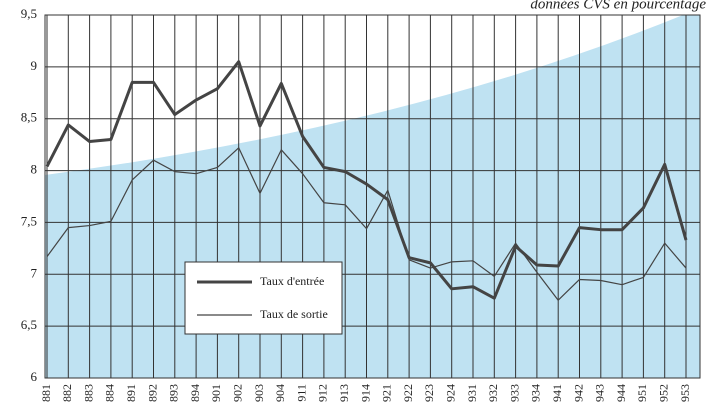 The height and width of the screenshot is (414, 712). Describe the element at coordinates (514, 393) in the screenshot. I see `x-tick-label: 933` at that location.